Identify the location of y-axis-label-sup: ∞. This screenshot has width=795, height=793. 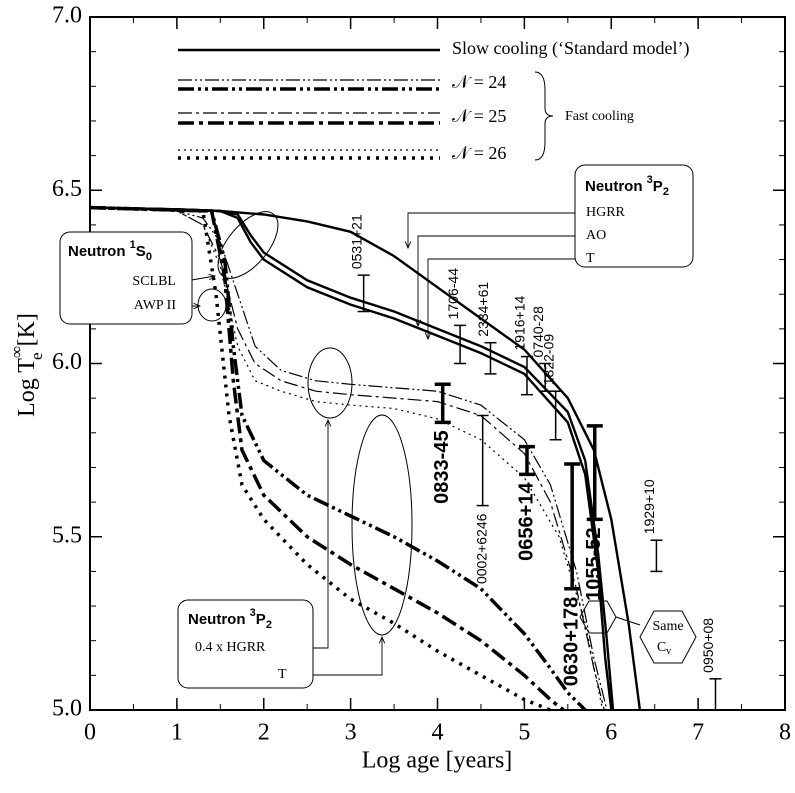
(16, 352).